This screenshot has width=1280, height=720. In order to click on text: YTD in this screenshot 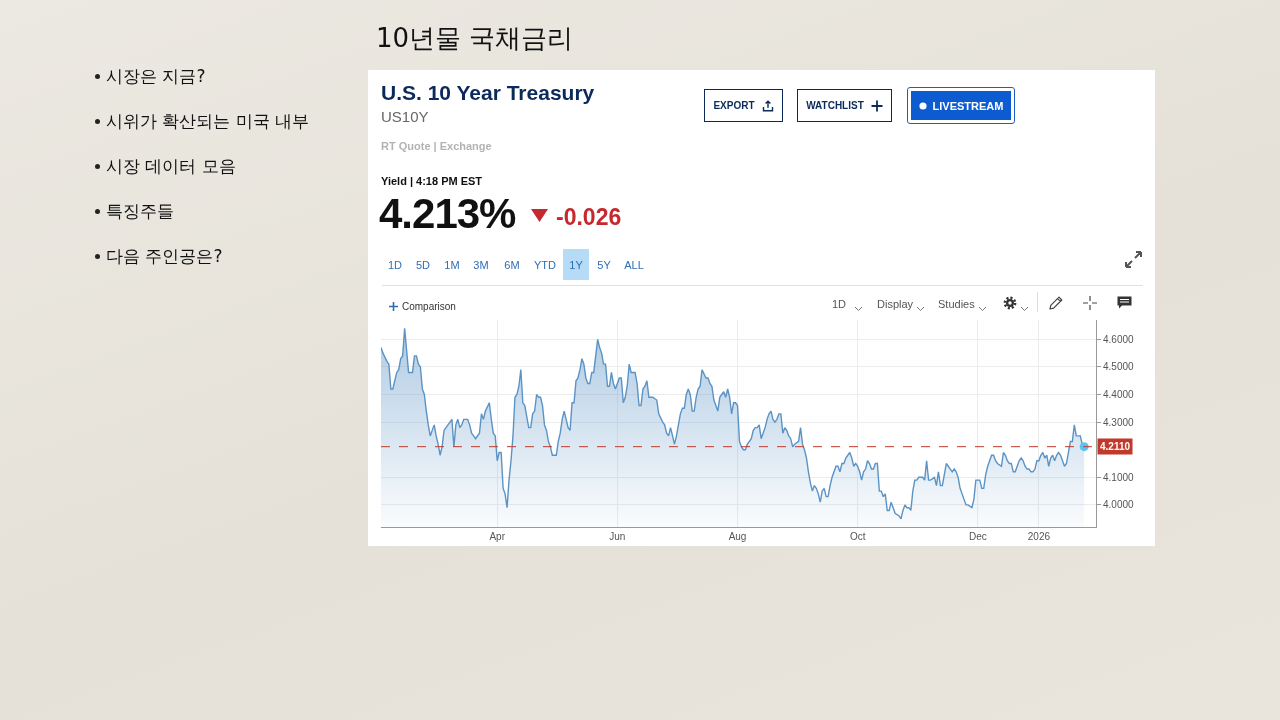, I will do `click(545, 265)`.